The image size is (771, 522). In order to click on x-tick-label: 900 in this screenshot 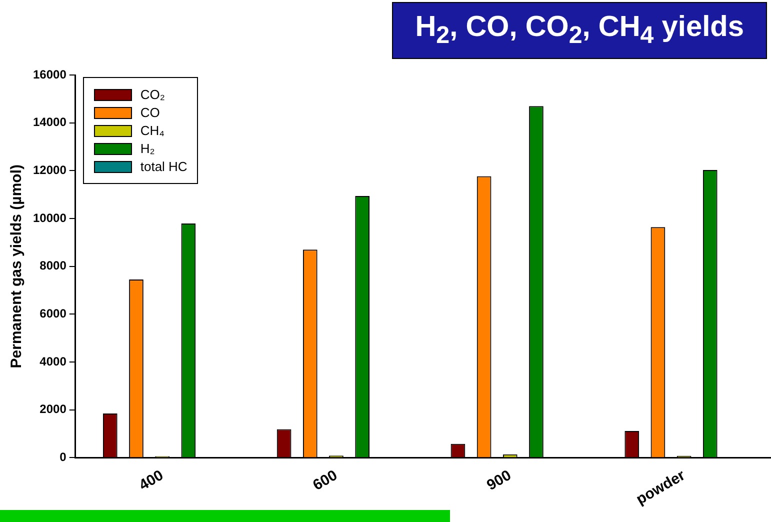, I will do `click(499, 480)`.